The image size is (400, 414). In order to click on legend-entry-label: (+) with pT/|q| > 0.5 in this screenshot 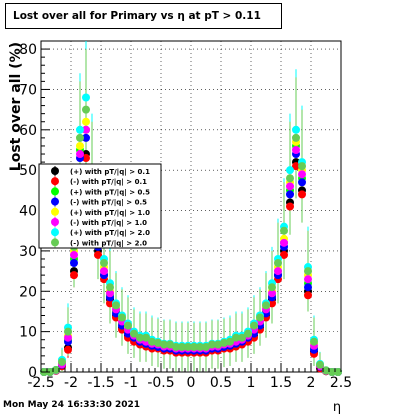, I will do `click(110, 192)`.